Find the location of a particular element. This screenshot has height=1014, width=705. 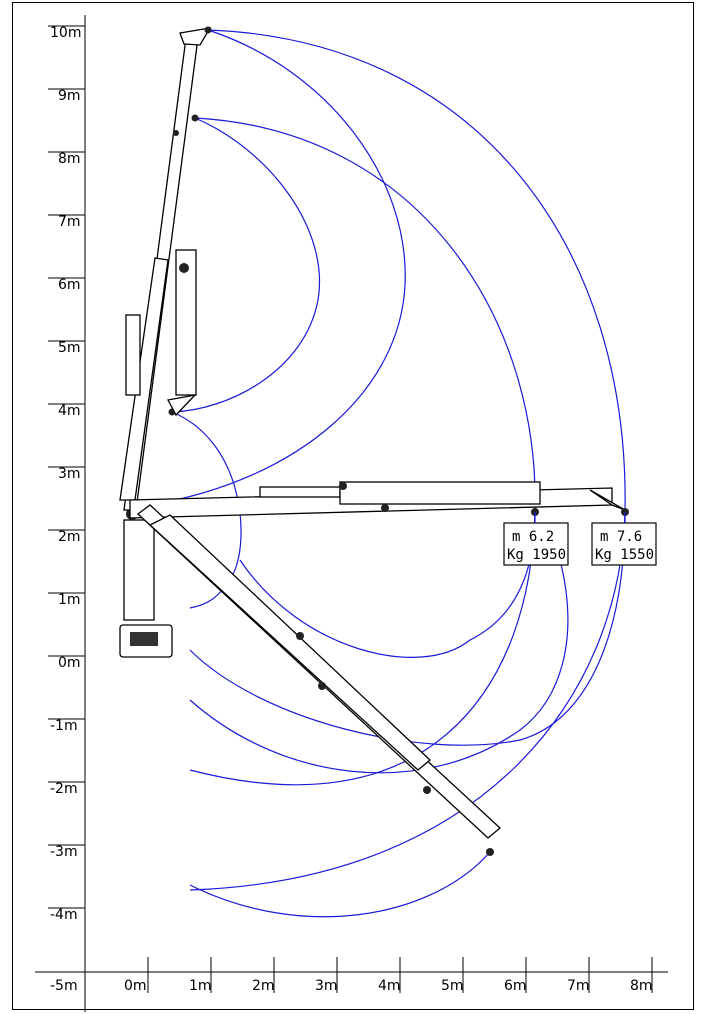

crane-knuckle-boom is located at coordinates (182, 333).